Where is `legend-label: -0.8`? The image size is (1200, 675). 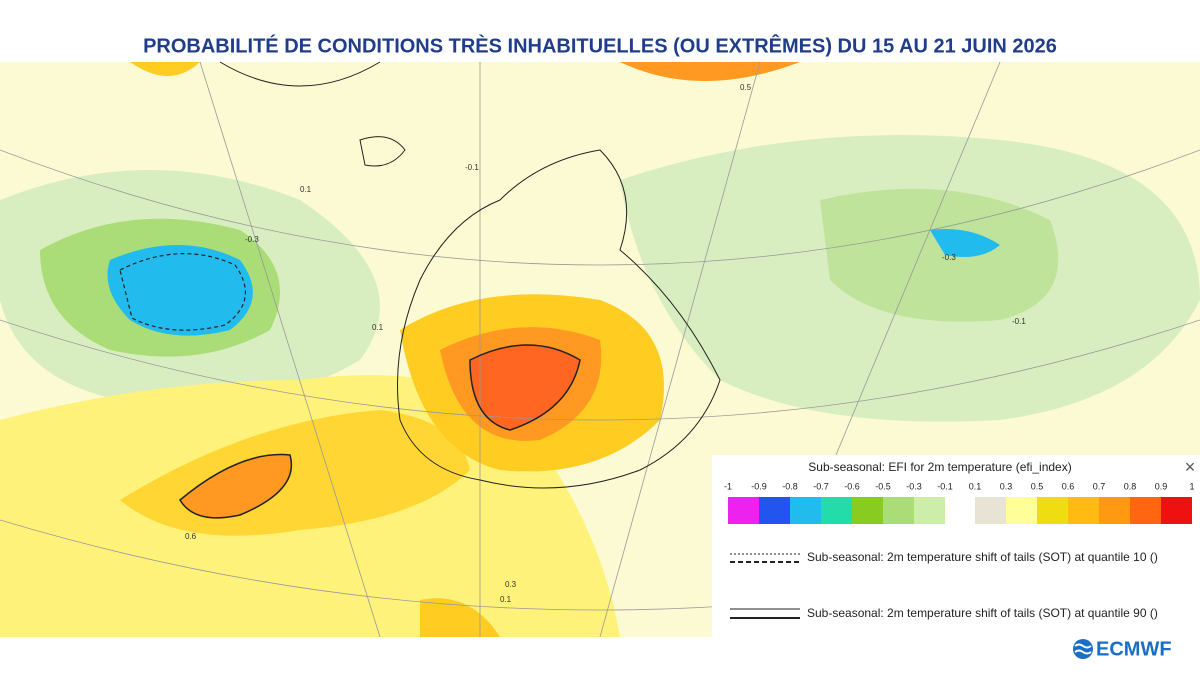 legend-label: -0.8 is located at coordinates (790, 486).